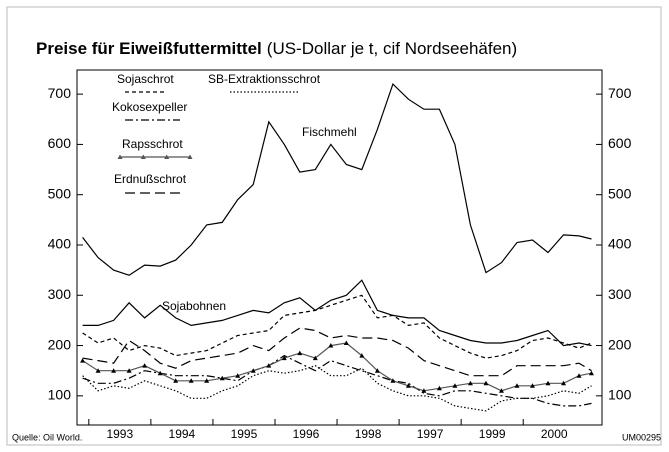 The width and height of the screenshot is (669, 452). What do you see at coordinates (60, 93) in the screenshot?
I see `y-tick-label: 700` at bounding box center [60, 93].